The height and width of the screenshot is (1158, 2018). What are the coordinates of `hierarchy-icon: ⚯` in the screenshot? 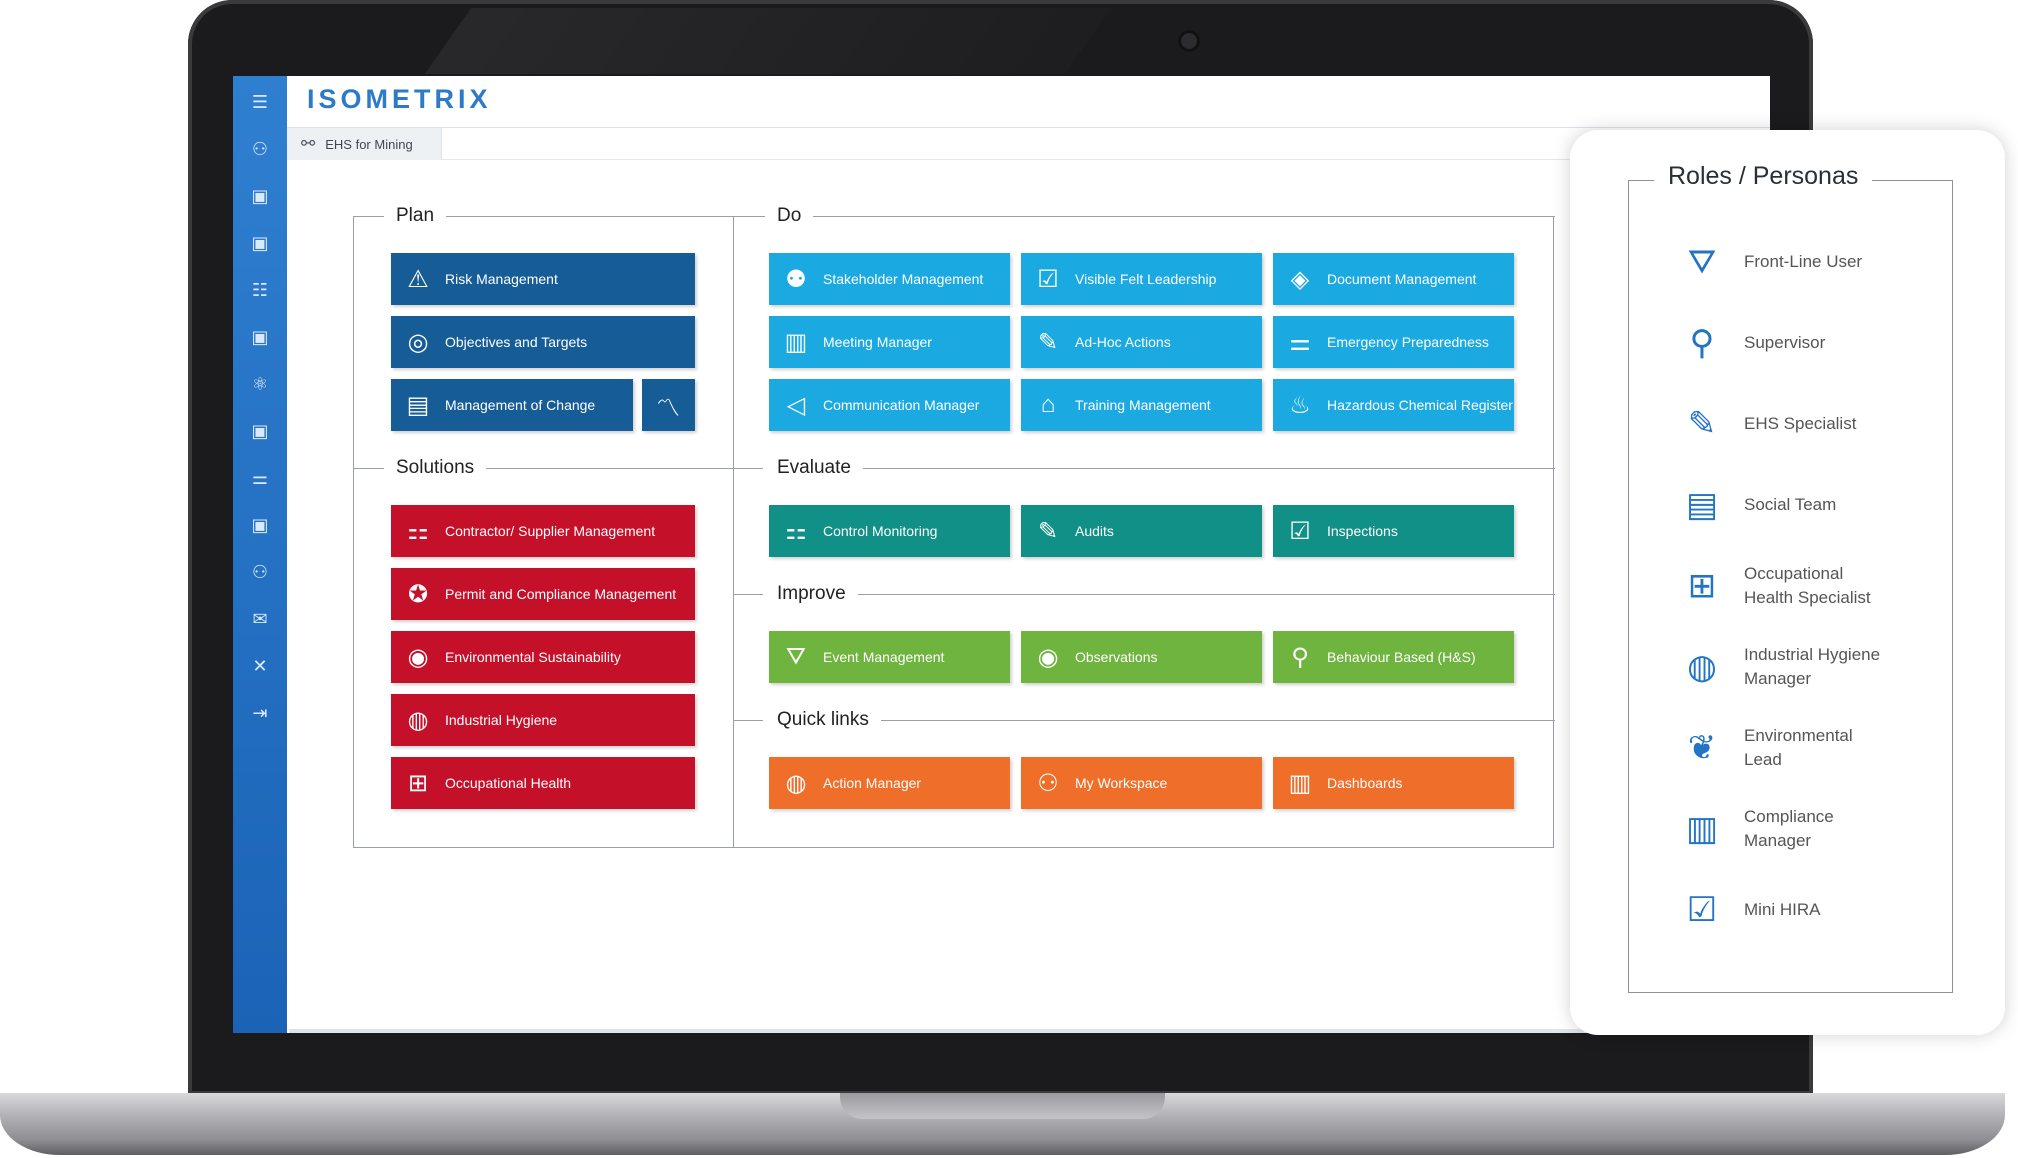 It's located at (308, 143).